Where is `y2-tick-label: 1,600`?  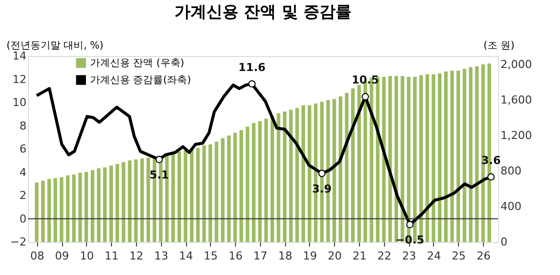 y2-tick-label: 1,600 is located at coordinates (516, 99).